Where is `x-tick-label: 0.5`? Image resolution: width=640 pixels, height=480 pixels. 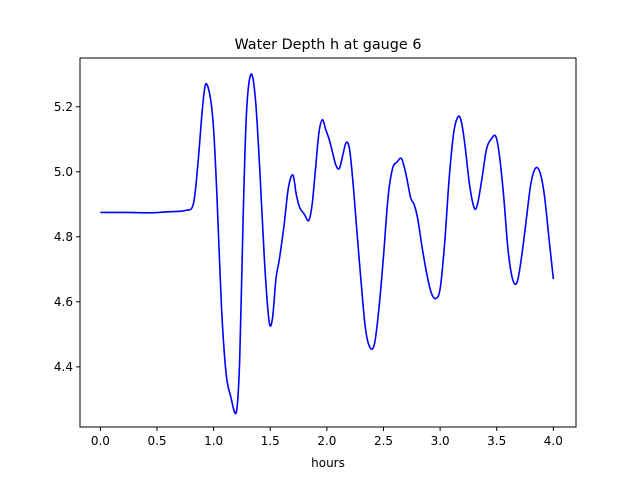 x-tick-label: 0.5 is located at coordinates (156, 441).